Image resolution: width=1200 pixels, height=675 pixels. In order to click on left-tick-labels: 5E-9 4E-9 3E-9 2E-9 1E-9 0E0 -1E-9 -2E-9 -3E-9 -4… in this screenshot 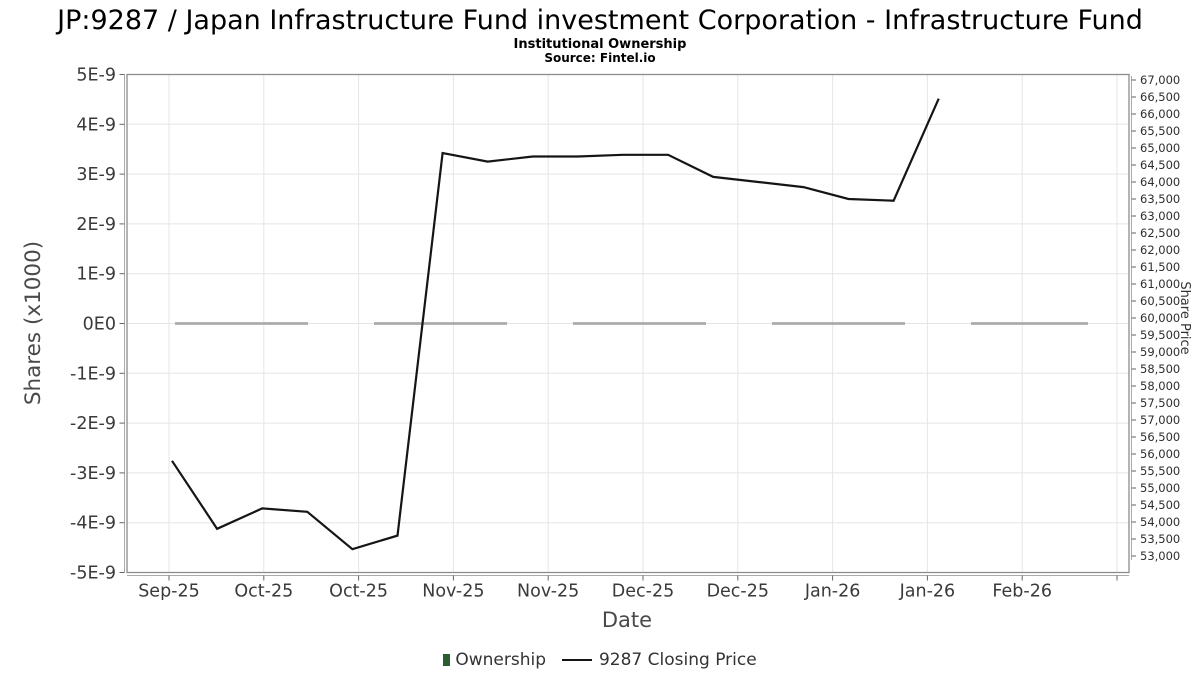, I will do `click(93, 325)`.